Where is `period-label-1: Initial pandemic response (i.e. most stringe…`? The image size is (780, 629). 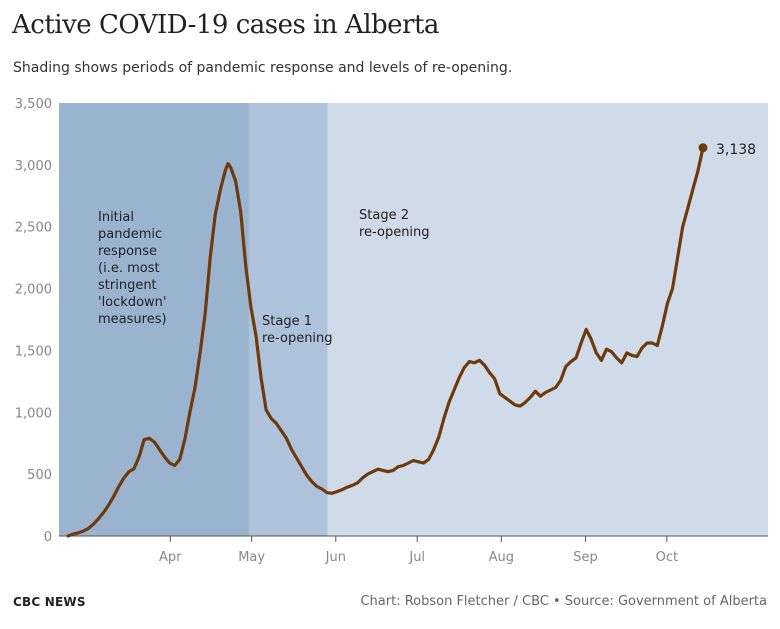
period-label-1: Initial pandemic response (i.e. most stringe… is located at coordinates (132, 268).